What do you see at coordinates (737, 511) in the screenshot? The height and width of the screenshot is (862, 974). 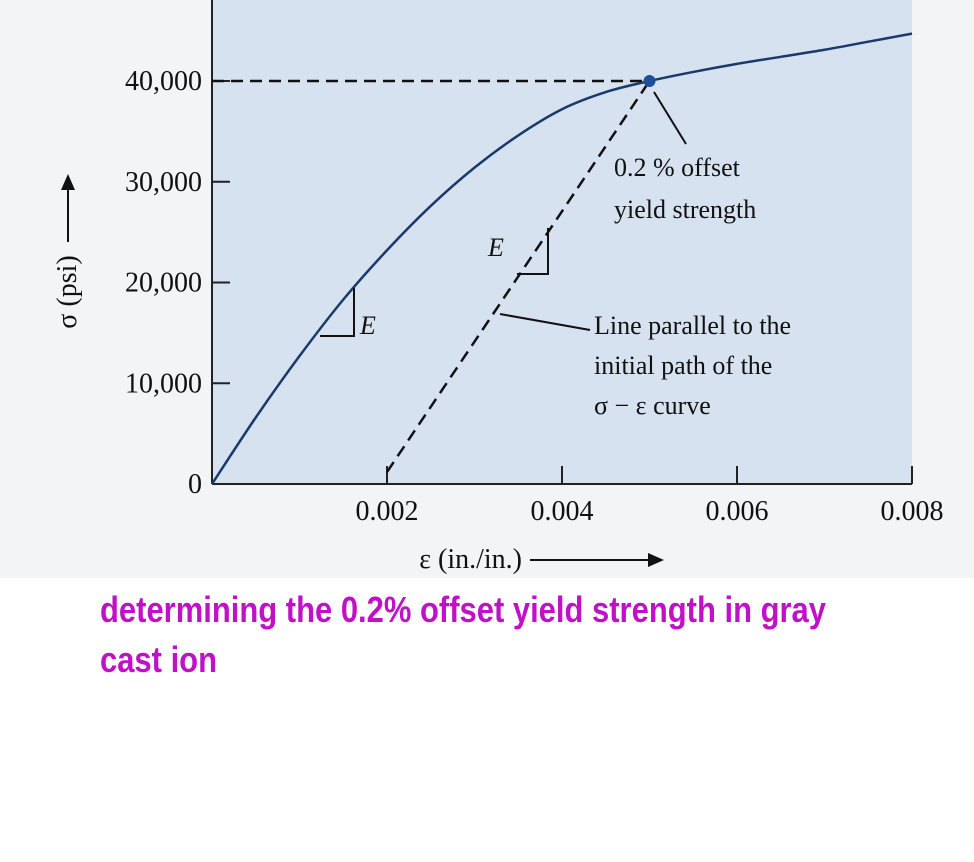 I see `x-tick-label: 0.006` at bounding box center [737, 511].